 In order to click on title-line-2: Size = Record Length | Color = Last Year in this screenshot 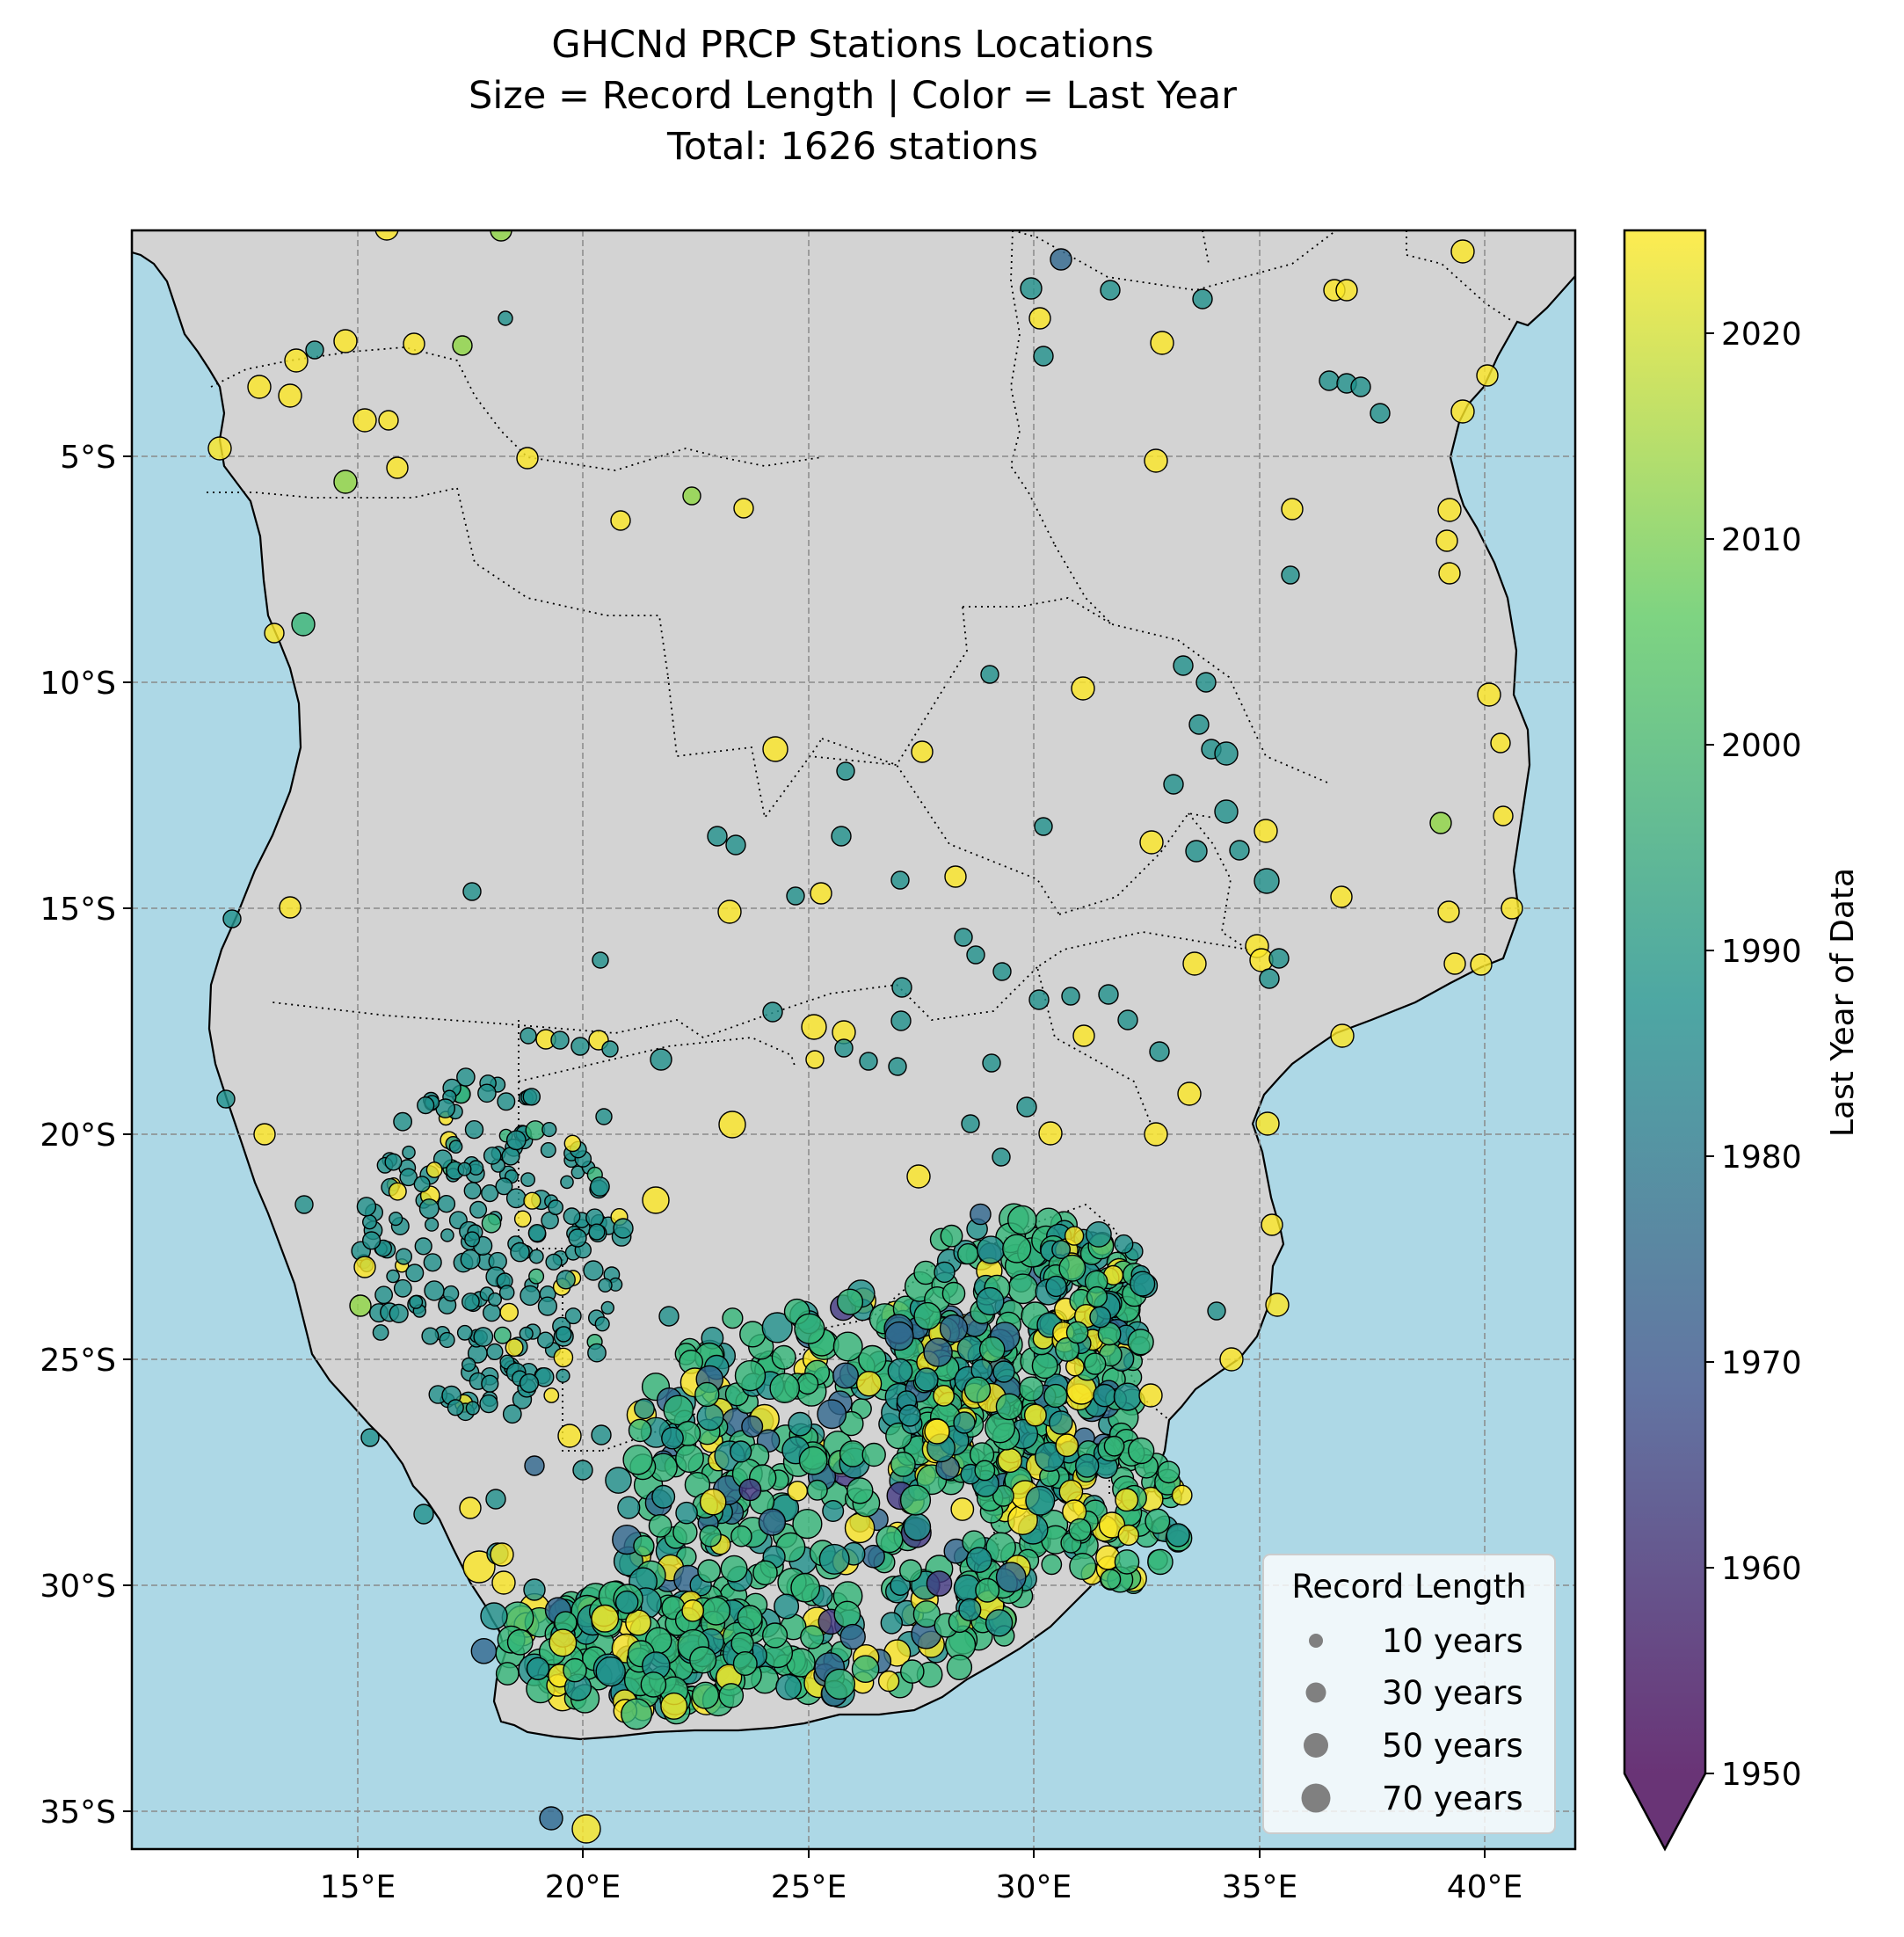, I will do `click(853, 96)`.